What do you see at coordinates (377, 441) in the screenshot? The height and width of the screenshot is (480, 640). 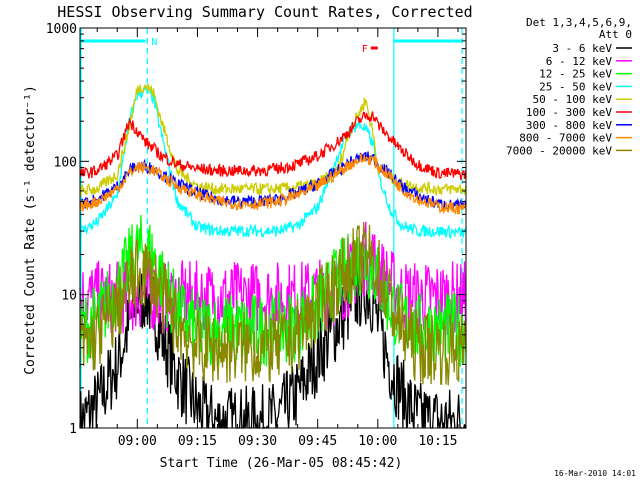 I see `x-tick-label-4: 10:00` at bounding box center [377, 441].